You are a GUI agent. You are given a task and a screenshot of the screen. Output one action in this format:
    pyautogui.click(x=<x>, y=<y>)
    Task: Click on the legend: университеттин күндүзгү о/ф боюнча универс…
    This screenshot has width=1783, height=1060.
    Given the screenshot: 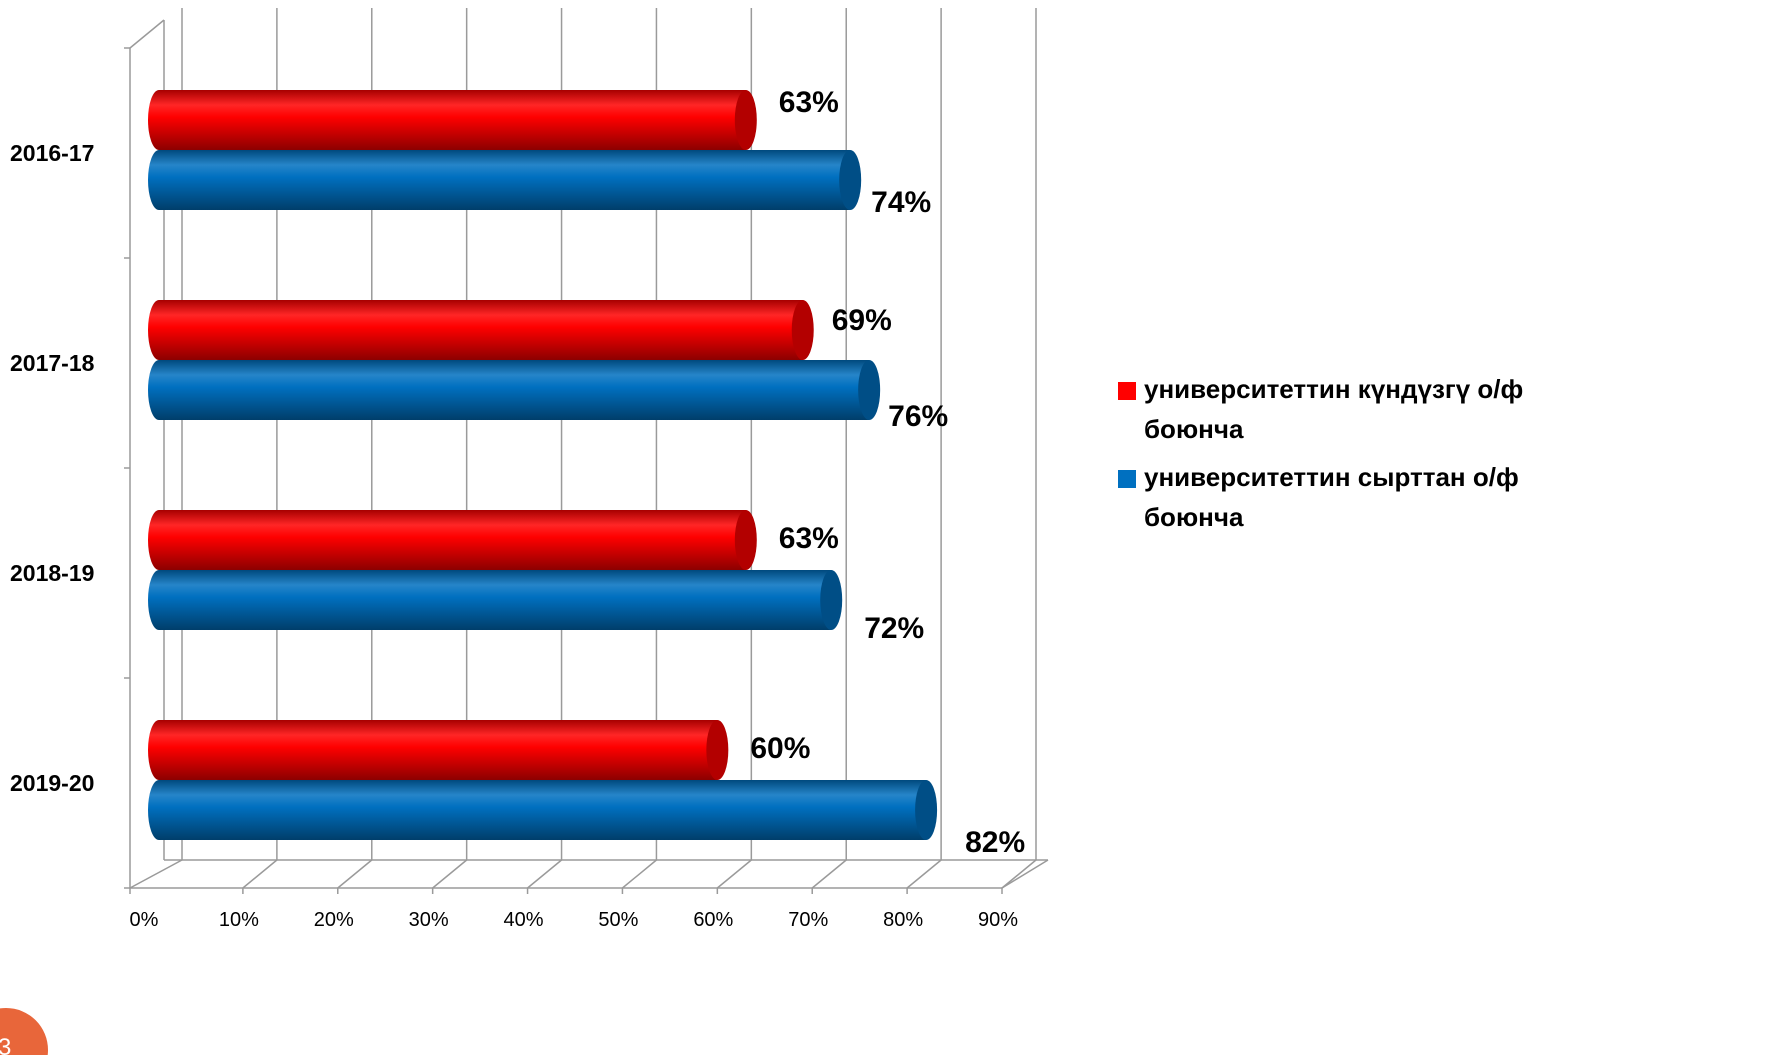 What is the action you would take?
    pyautogui.click(x=1320, y=453)
    